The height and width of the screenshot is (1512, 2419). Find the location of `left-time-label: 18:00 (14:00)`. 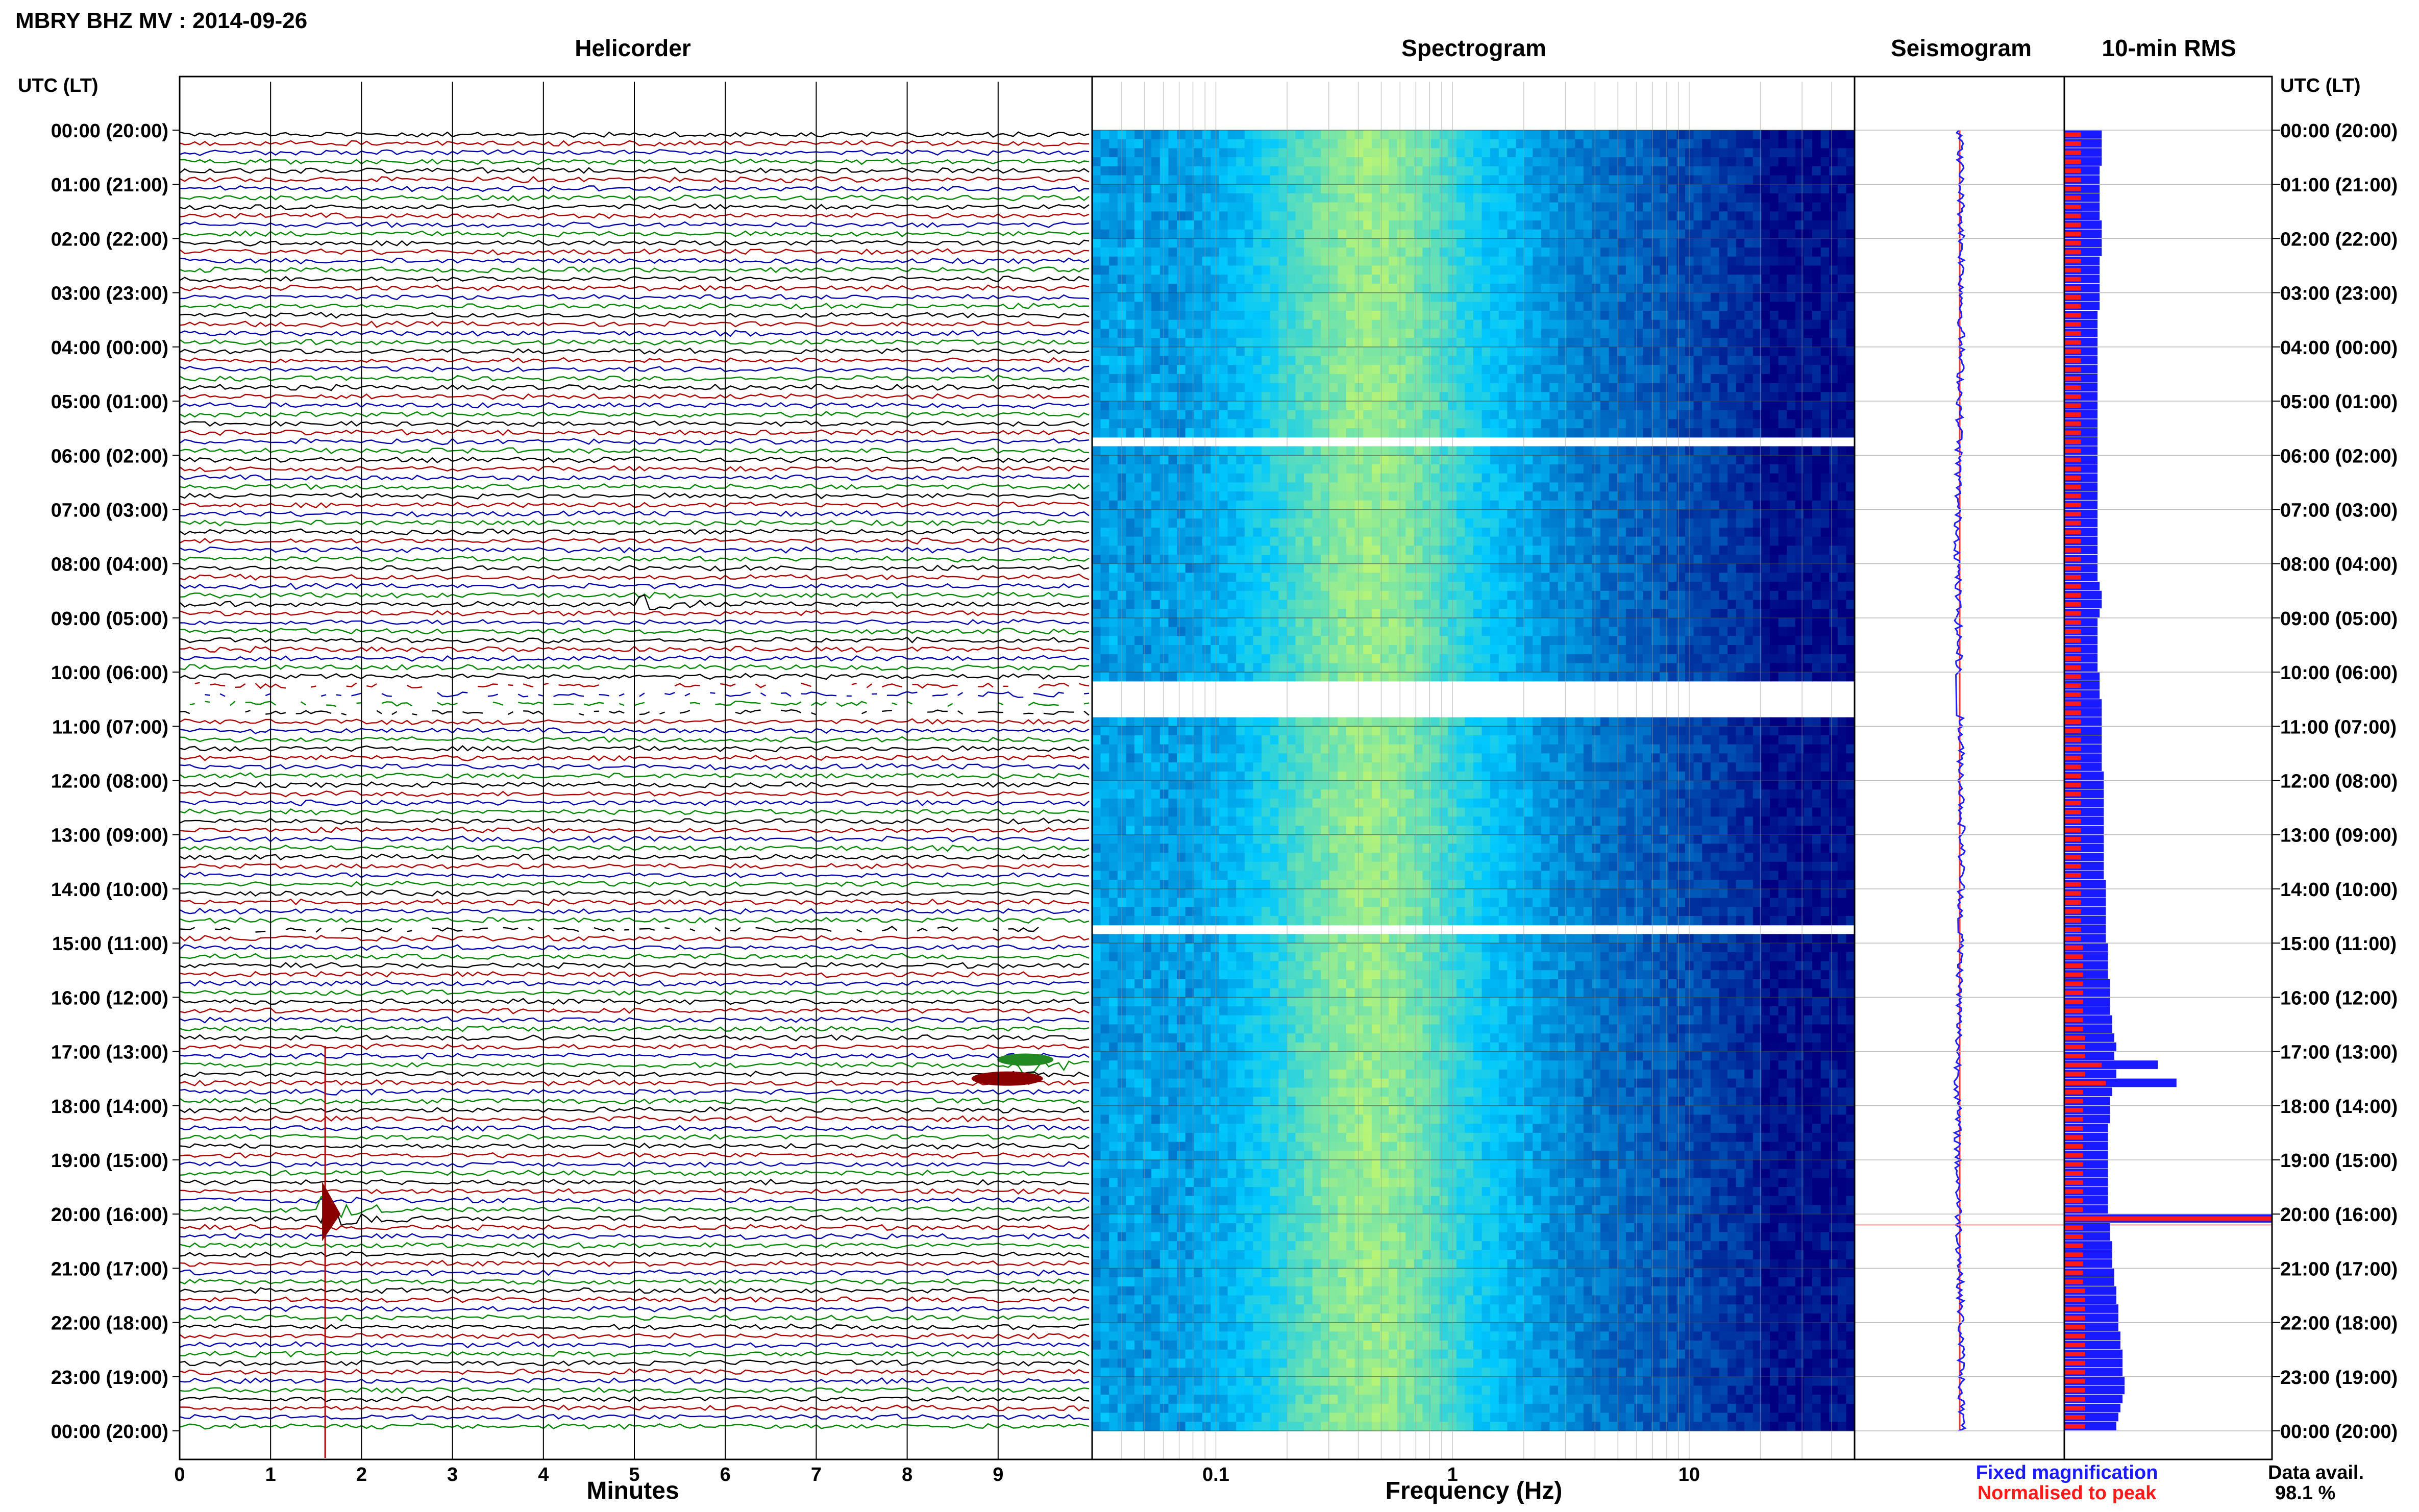

left-time-label: 18:00 (14:00) is located at coordinates (109, 1107).